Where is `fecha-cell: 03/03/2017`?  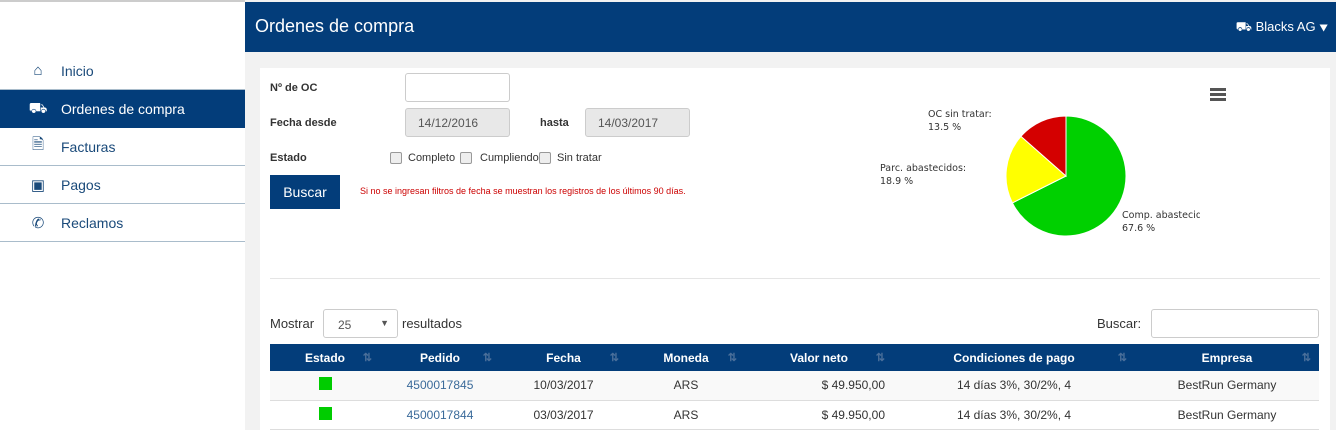
fecha-cell: 03/03/2017 is located at coordinates (563, 415).